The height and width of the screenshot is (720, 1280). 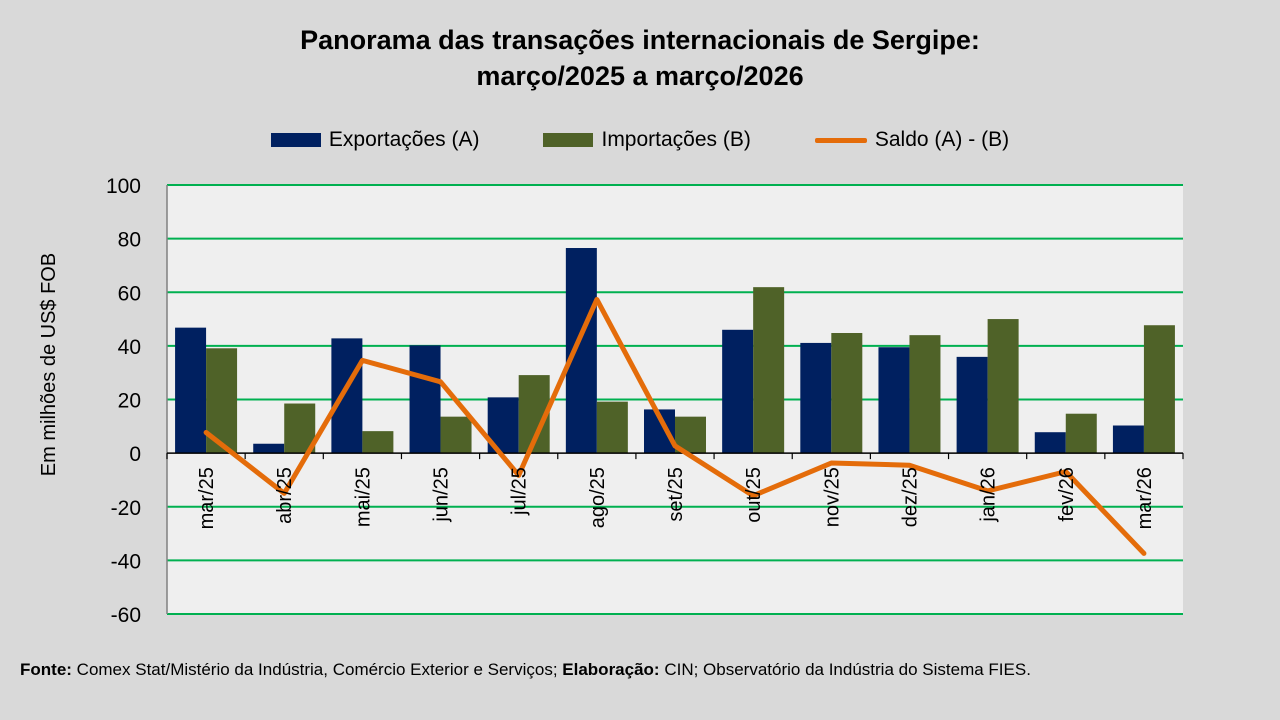 I want to click on elaboracao-label: Elaboração:, so click(x=611, y=669).